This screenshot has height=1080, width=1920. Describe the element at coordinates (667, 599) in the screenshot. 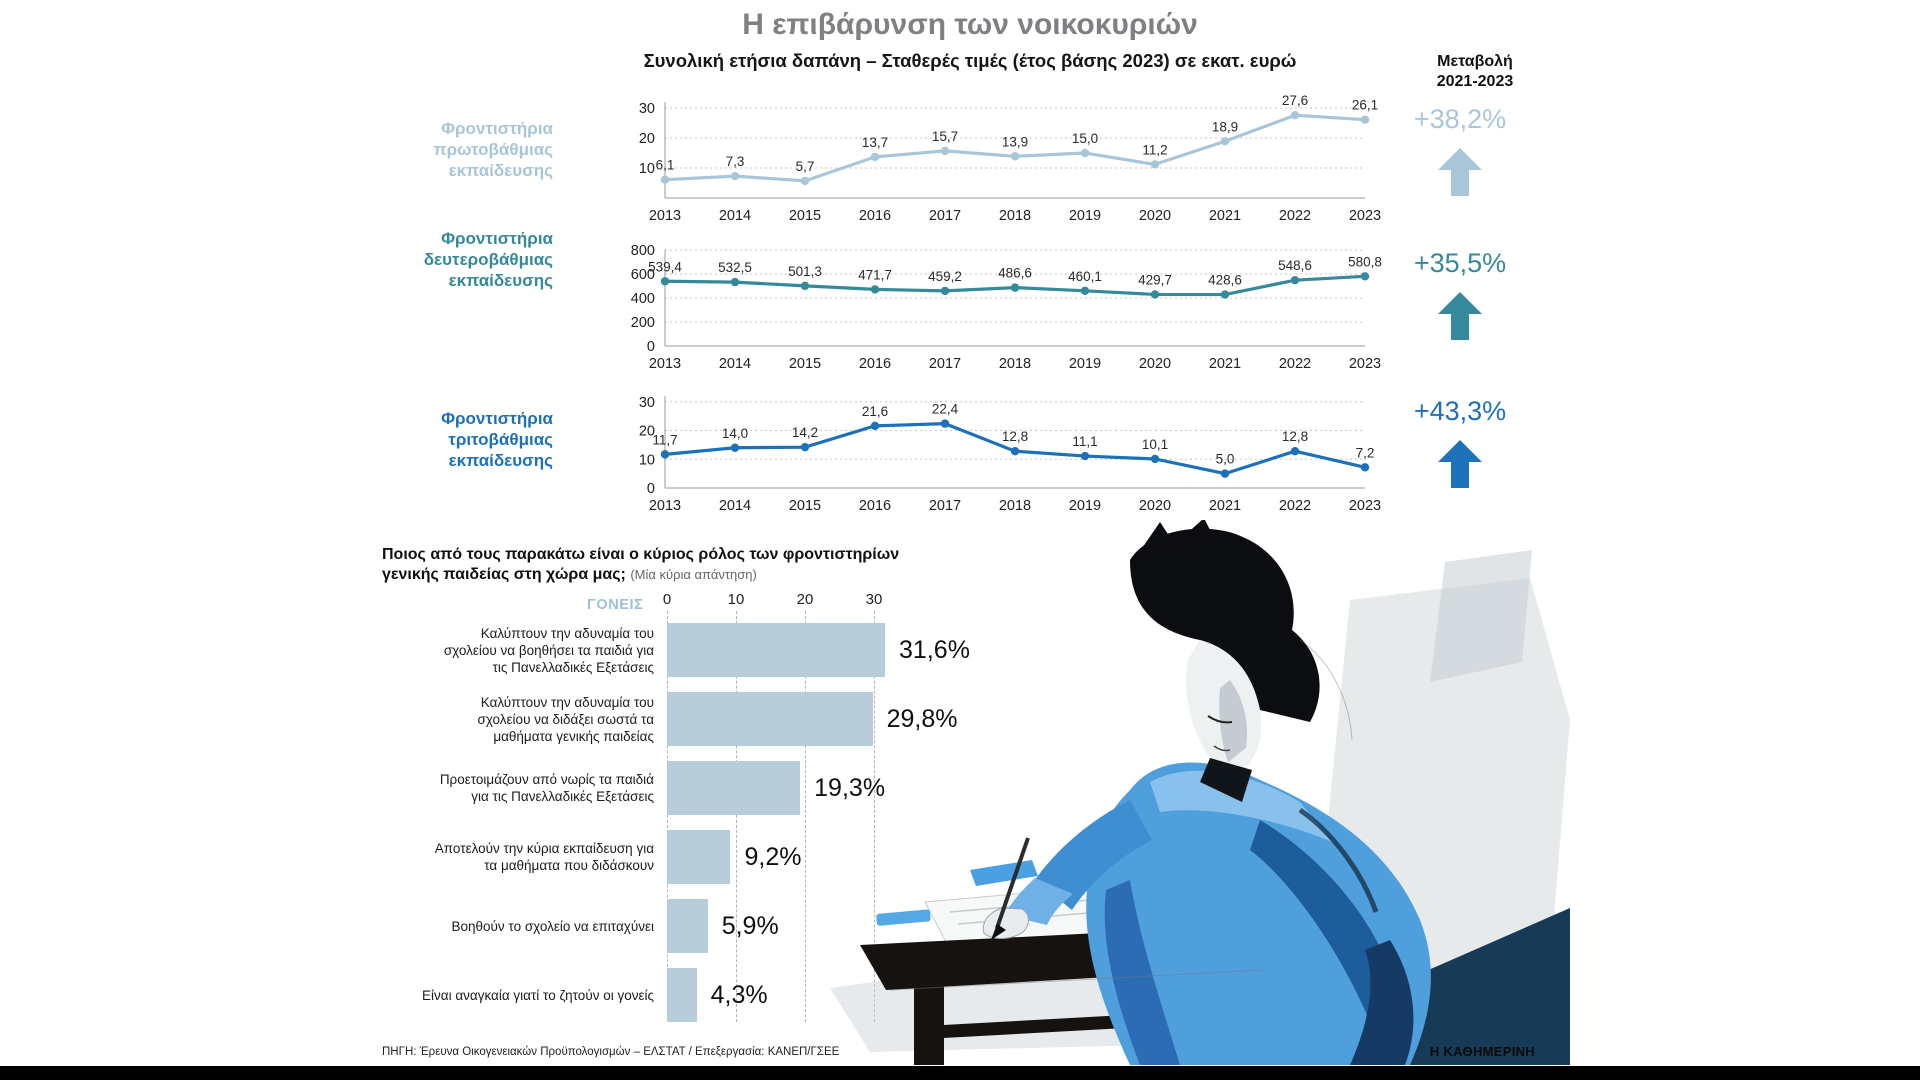

I see `bar-x-tick-label: 0` at that location.